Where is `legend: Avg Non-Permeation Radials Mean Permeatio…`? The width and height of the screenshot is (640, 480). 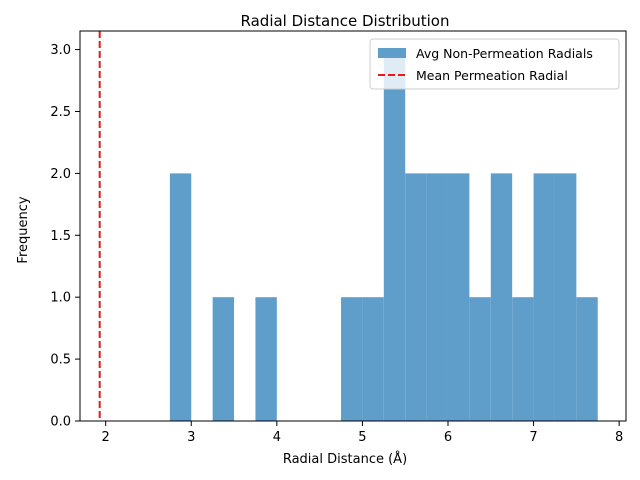 legend: Avg Non-Permeation Radials Mean Permeatio… is located at coordinates (494, 64).